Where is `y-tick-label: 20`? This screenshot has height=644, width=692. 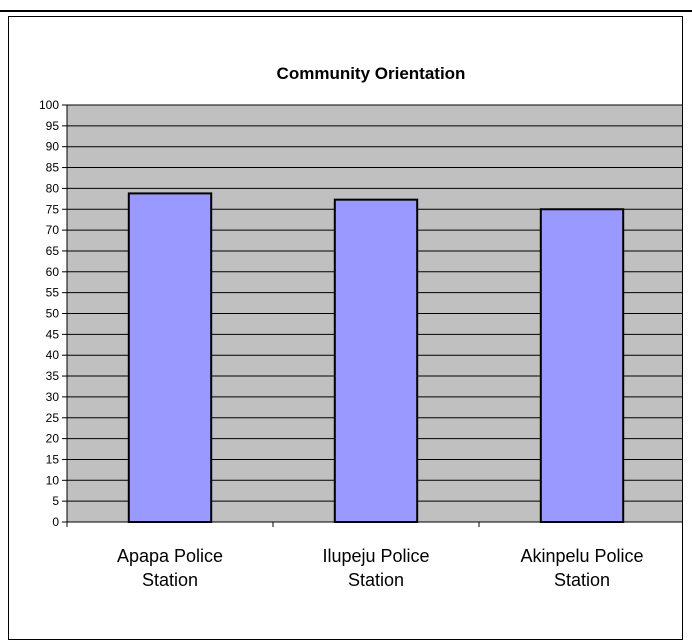
y-tick-label: 20 is located at coordinates (53, 439).